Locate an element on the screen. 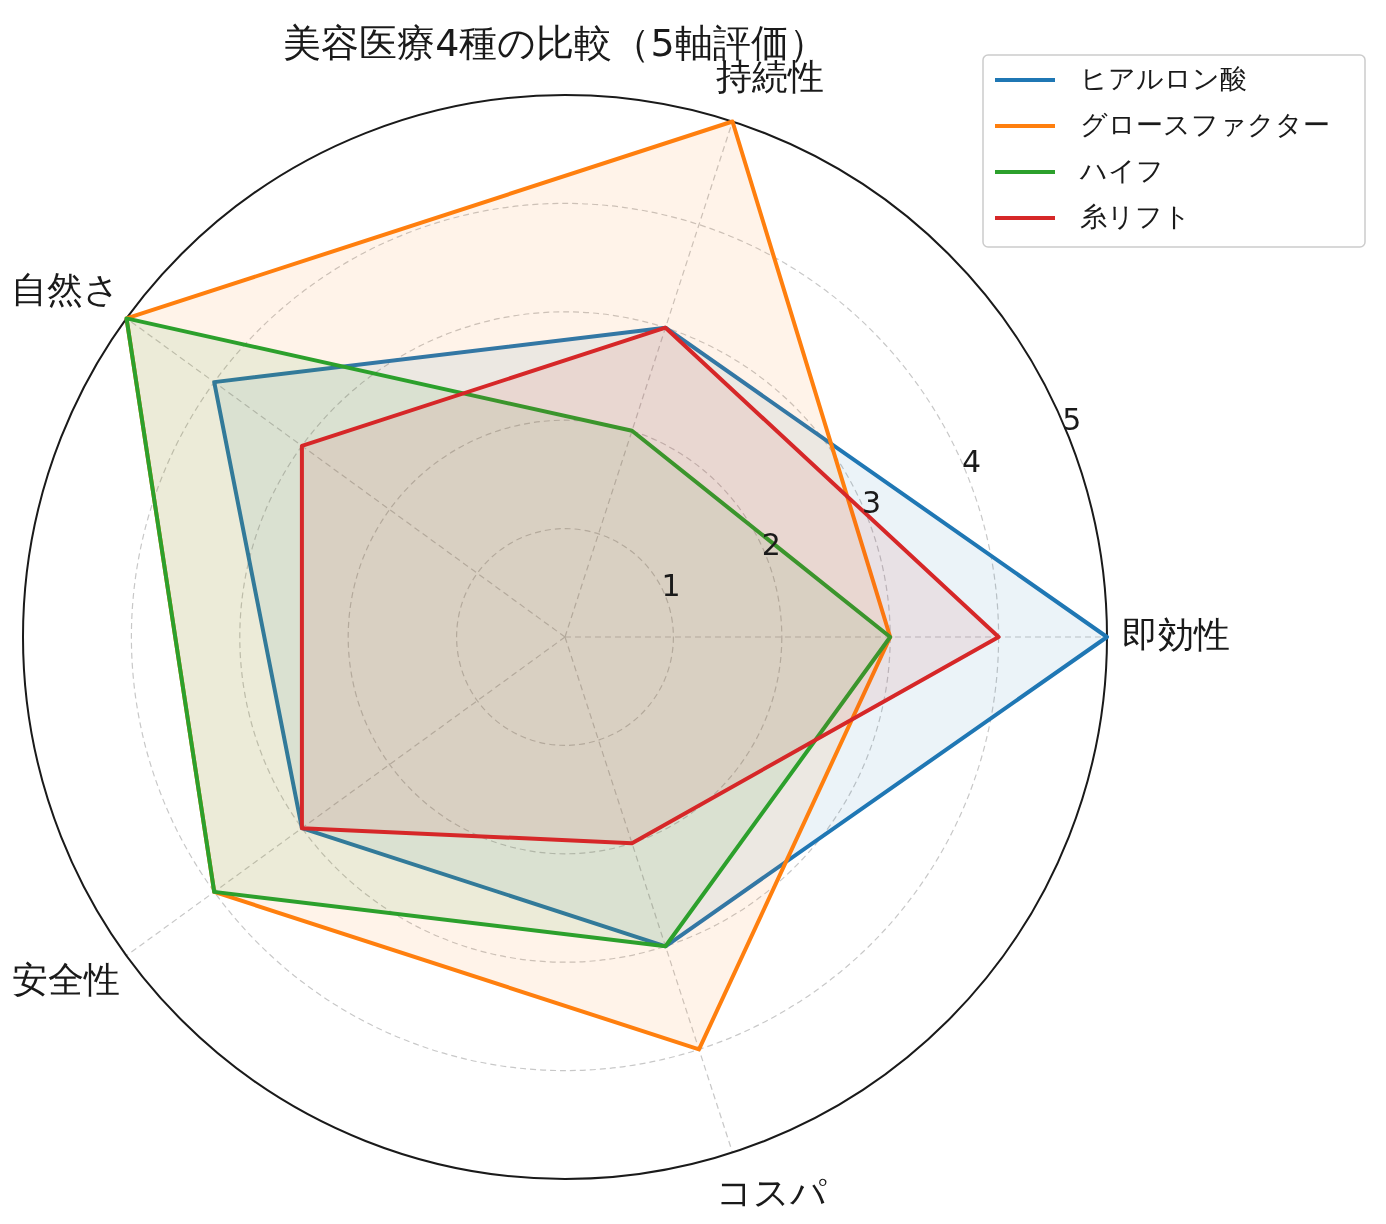 This screenshot has width=1386, height=1224. spoke-label: 自然さ is located at coordinates (66, 289).